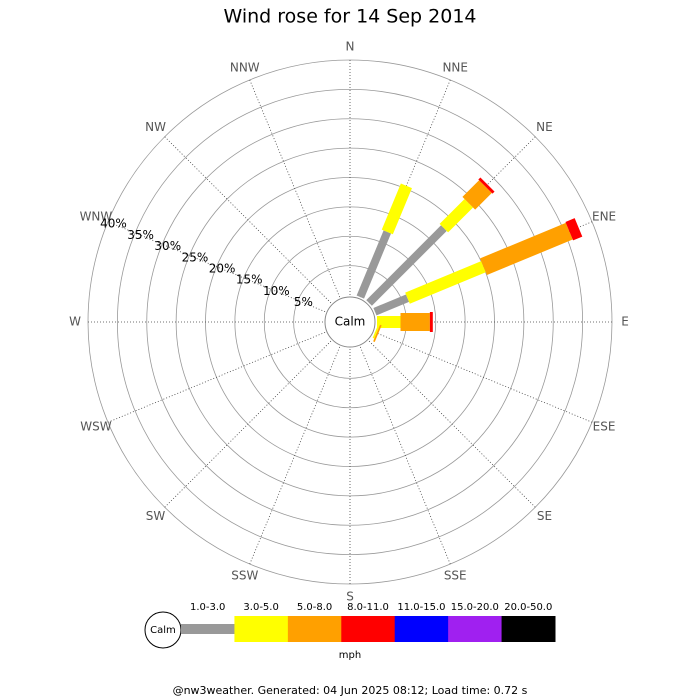  Describe the element at coordinates (350, 47) in the screenshot. I see `direction-label: N` at that location.